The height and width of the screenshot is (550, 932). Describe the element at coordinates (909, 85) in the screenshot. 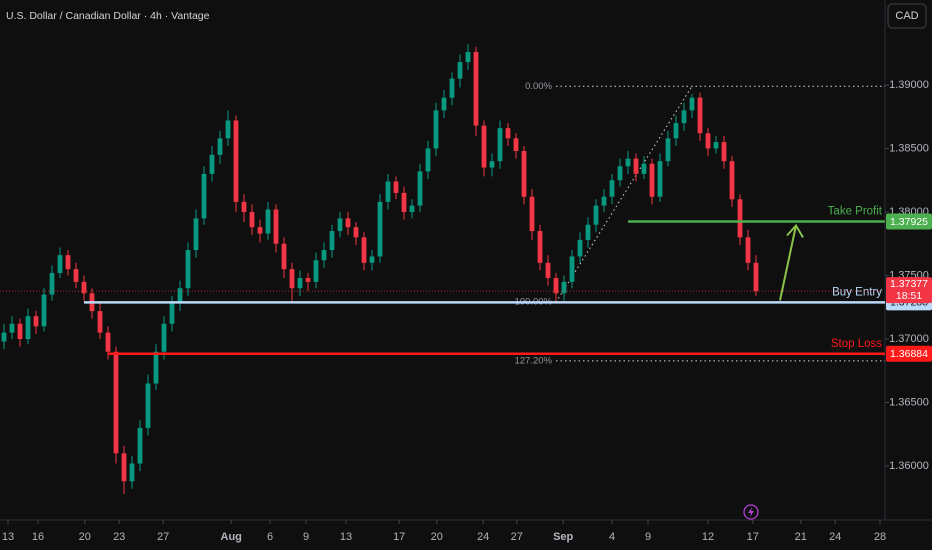

I see `y-tick-label: 1.39000` at that location.